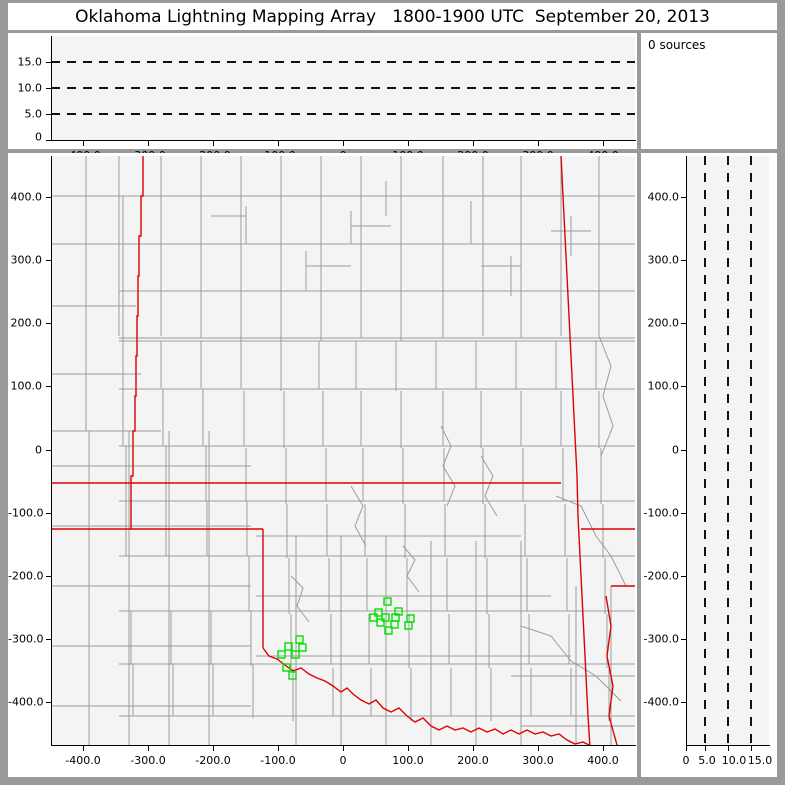 This screenshot has width=785, height=785. Describe the element at coordinates (26, 323) in the screenshot. I see `map-ylabel-200: 200.0` at that location.